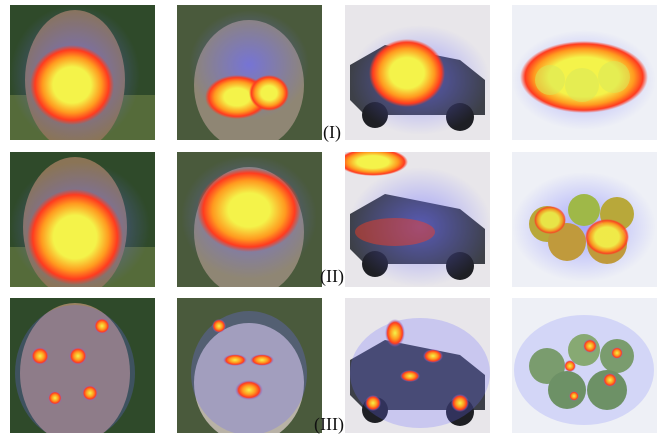  I want to click on row-label-1: (I), so click(332, 132).